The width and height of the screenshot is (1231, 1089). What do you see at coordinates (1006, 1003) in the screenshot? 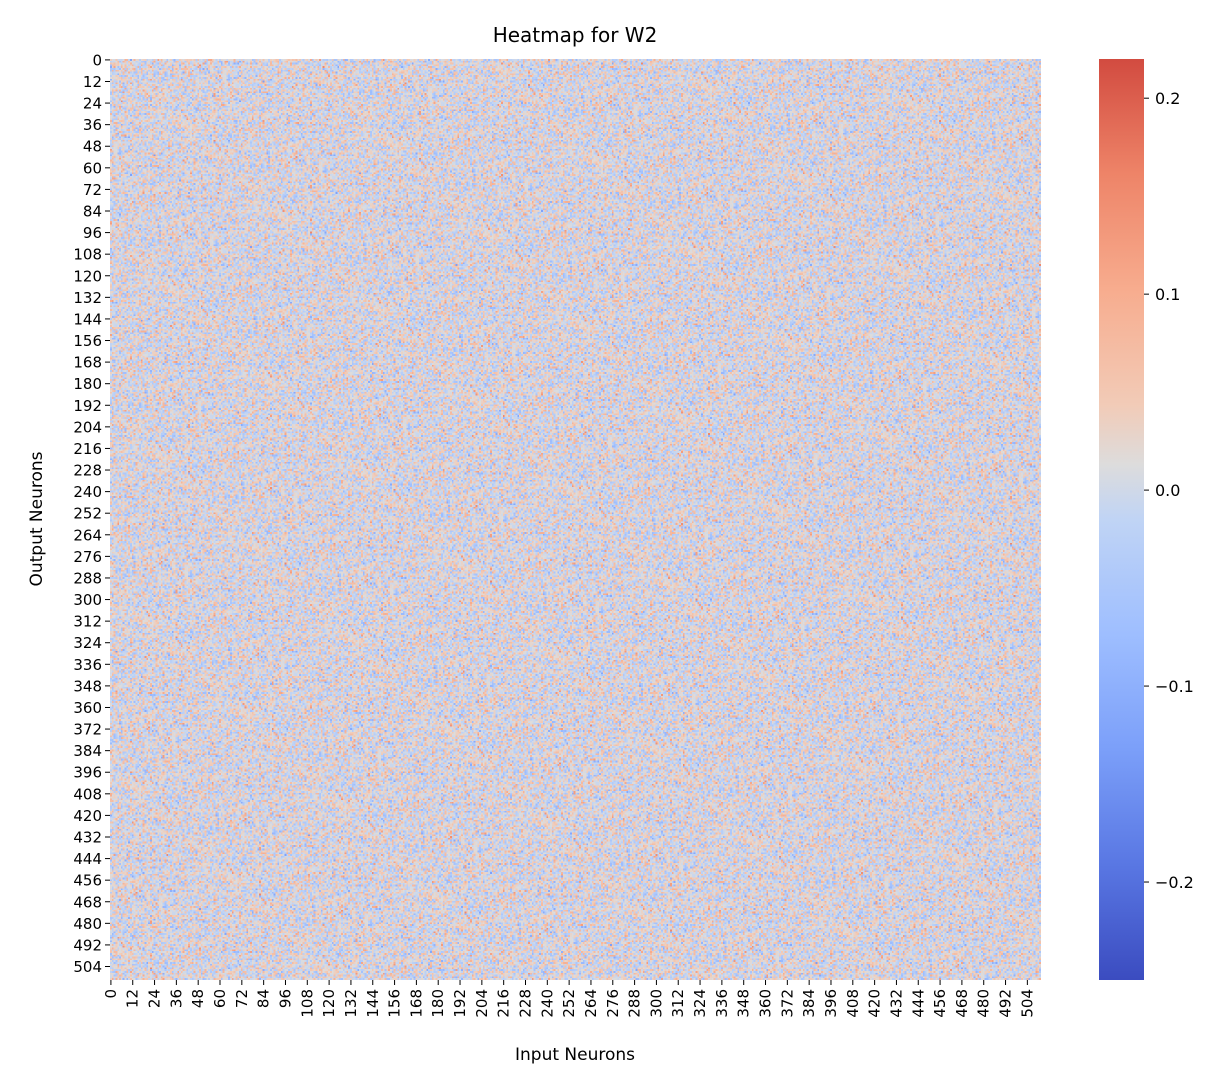
I see `x-tick-label: 492` at bounding box center [1006, 1003].